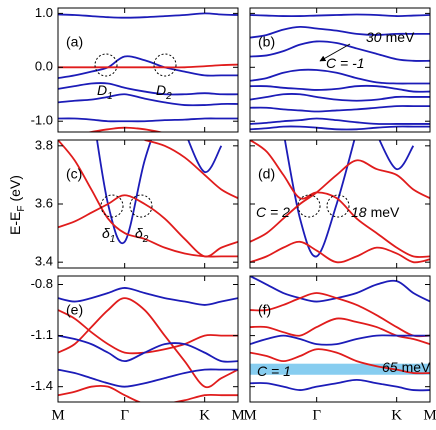 Image resolution: width=436 pixels, height=430 pixels. I want to click on panel-label: (f), so click(264, 310).